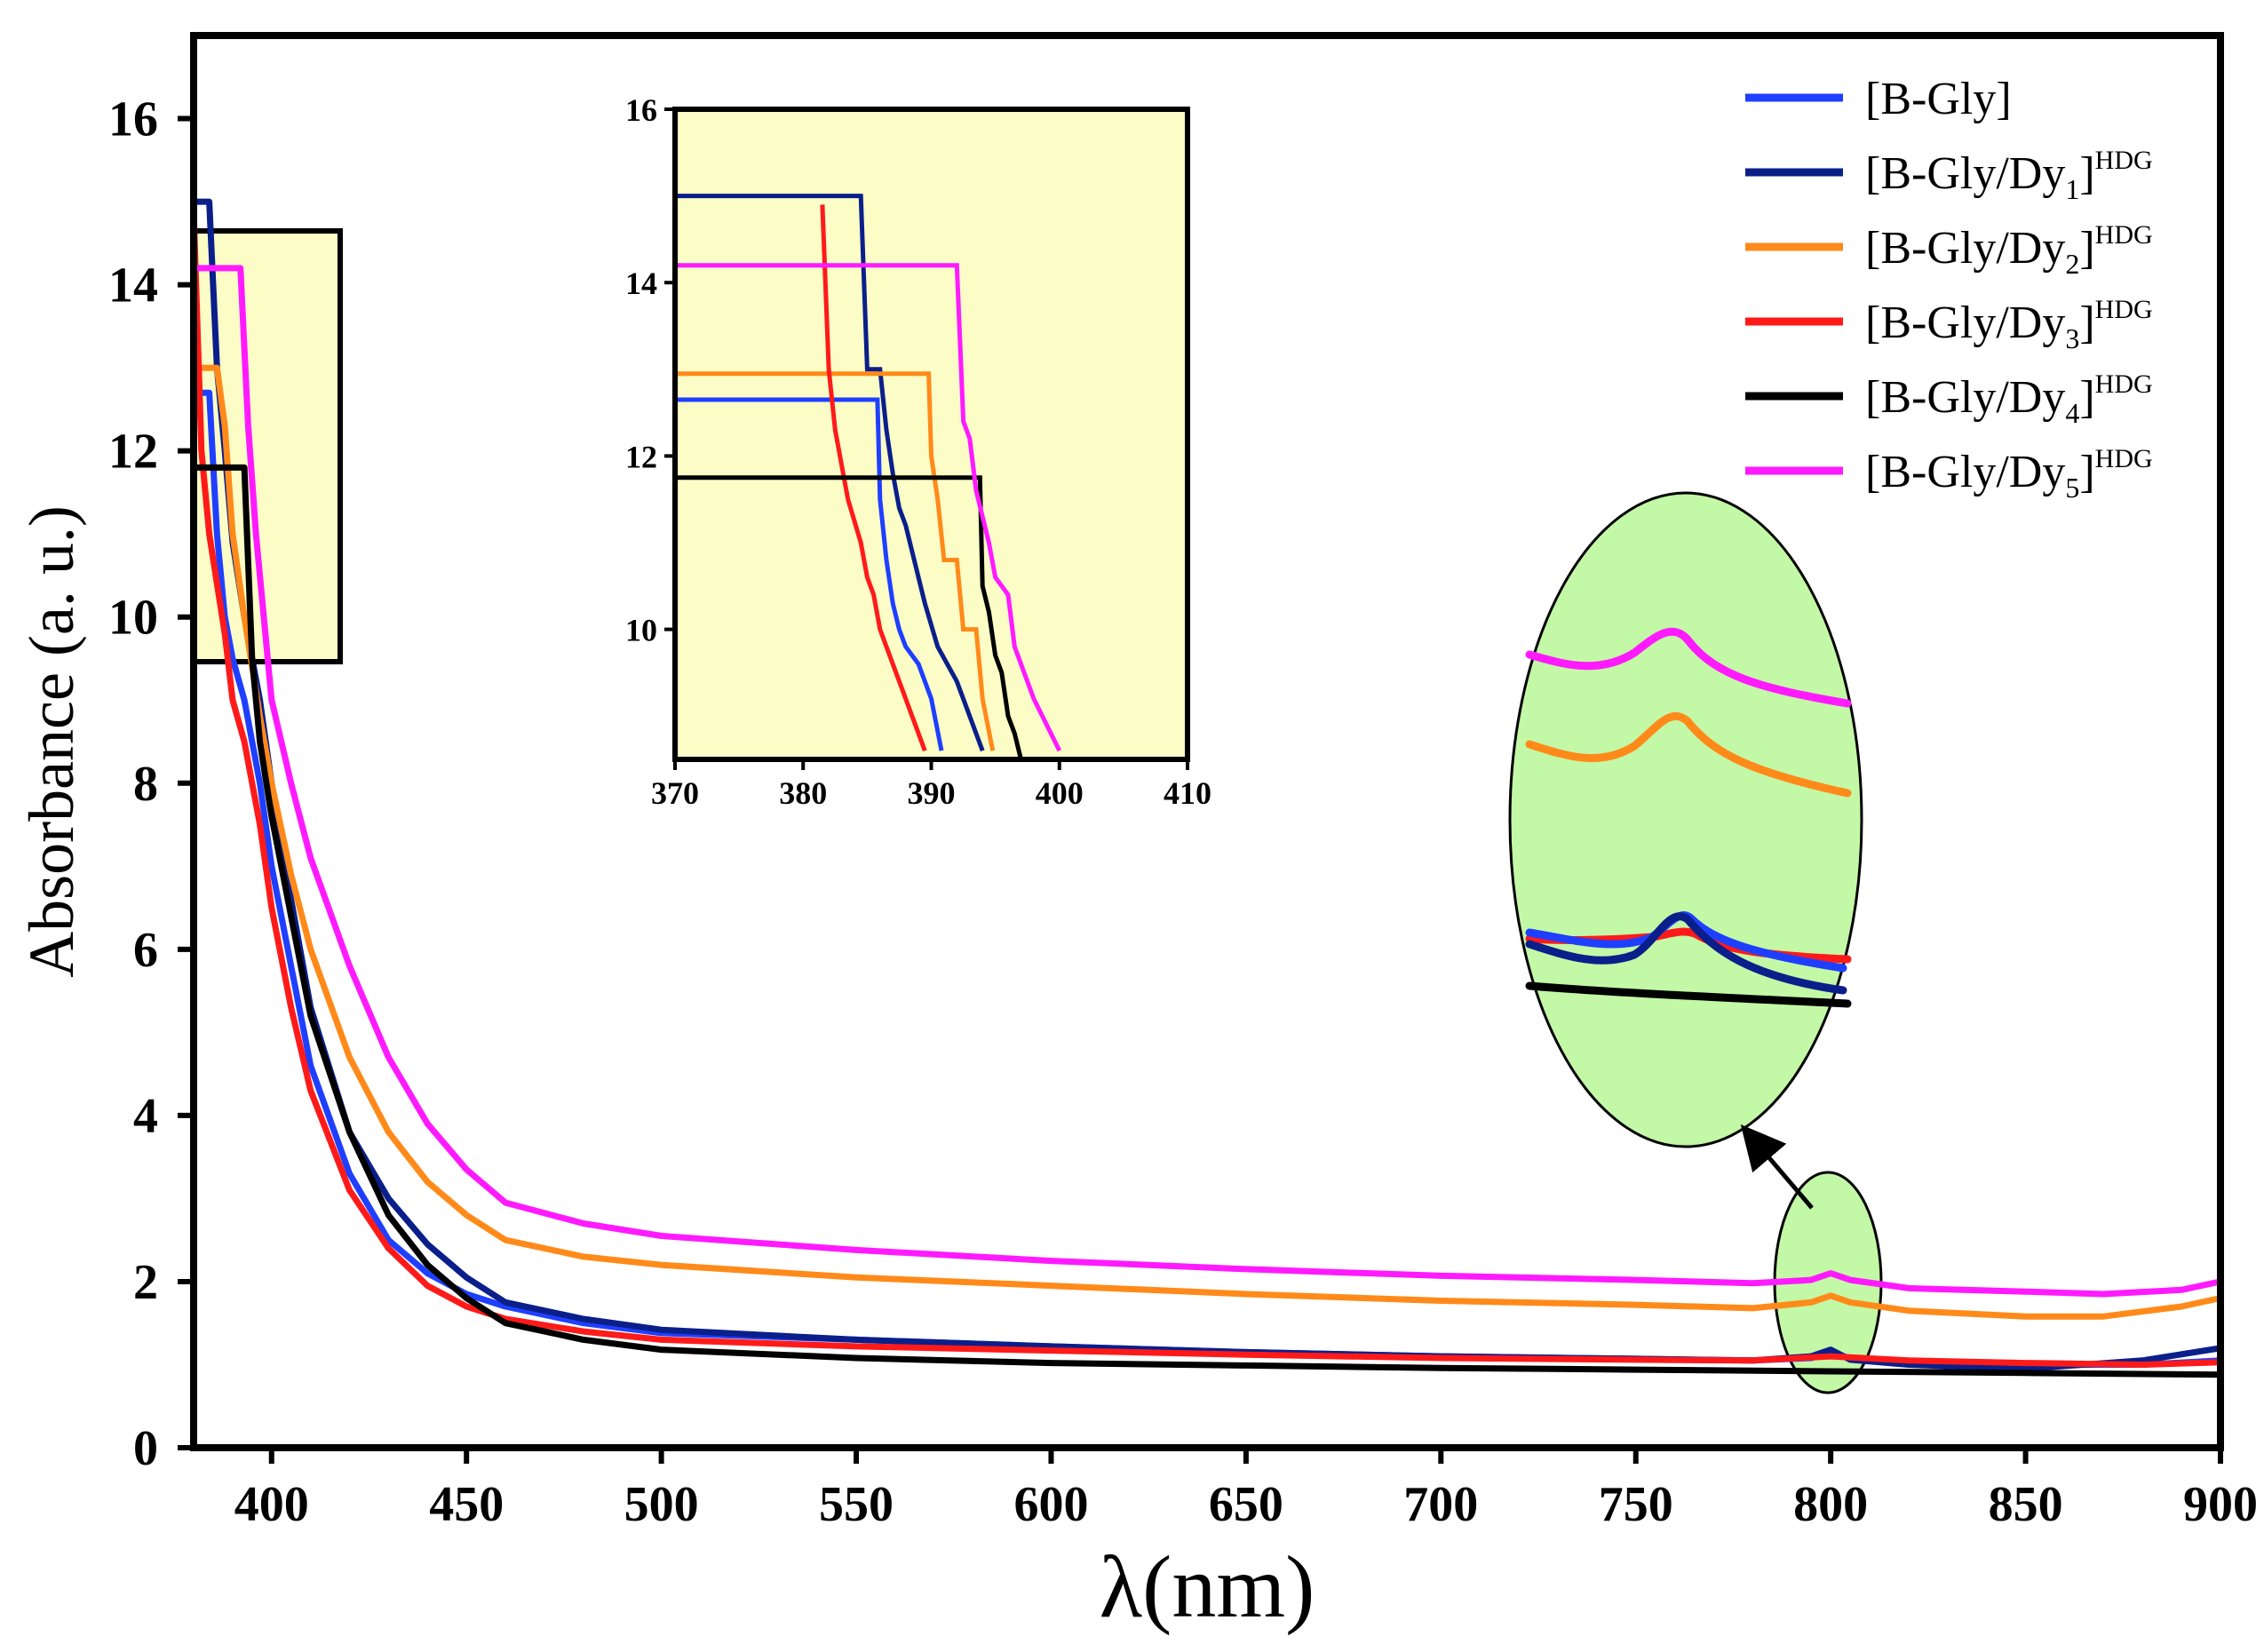  I want to click on y-tick-label-1: 2, so click(145, 1282).